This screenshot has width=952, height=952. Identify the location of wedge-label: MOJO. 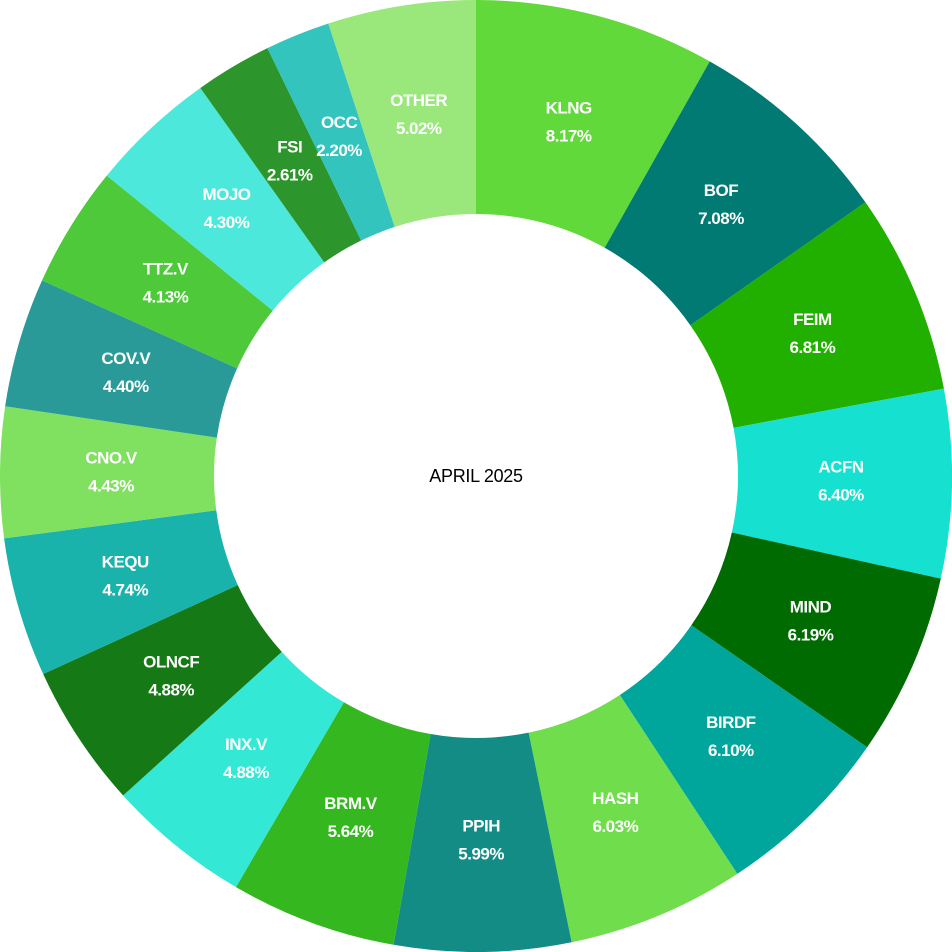
(226, 194).